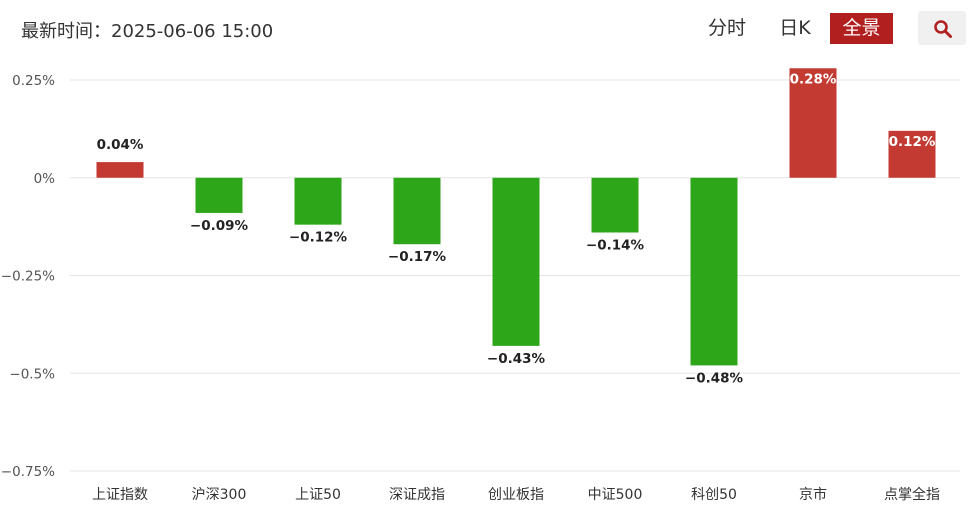  What do you see at coordinates (120, 495) in the screenshot?
I see `x-category-label: 上证指数` at bounding box center [120, 495].